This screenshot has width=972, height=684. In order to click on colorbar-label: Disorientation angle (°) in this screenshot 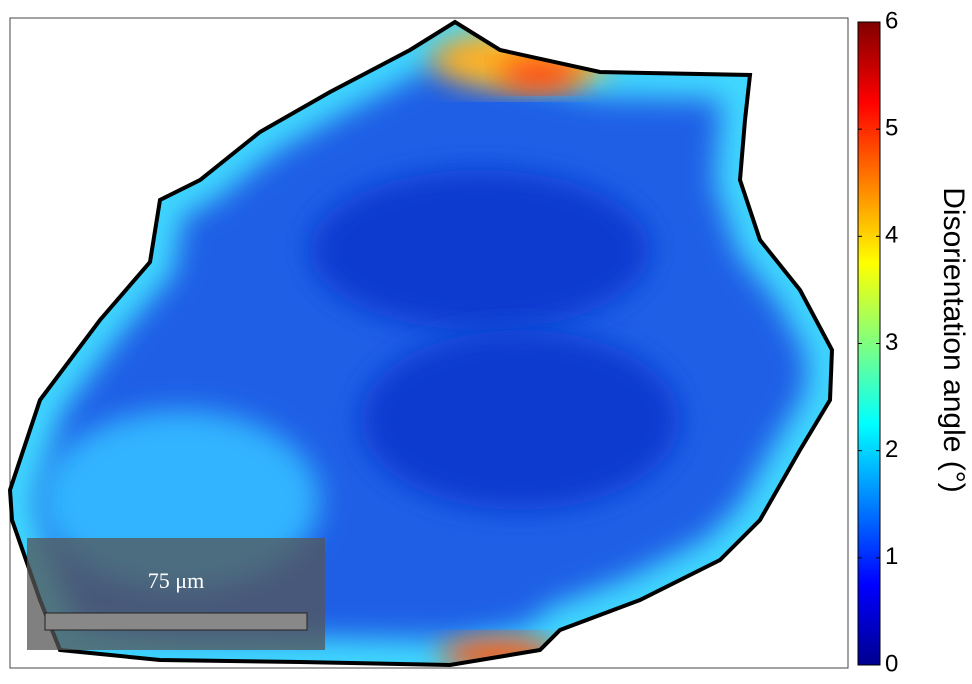, I will do `click(953, 339)`.